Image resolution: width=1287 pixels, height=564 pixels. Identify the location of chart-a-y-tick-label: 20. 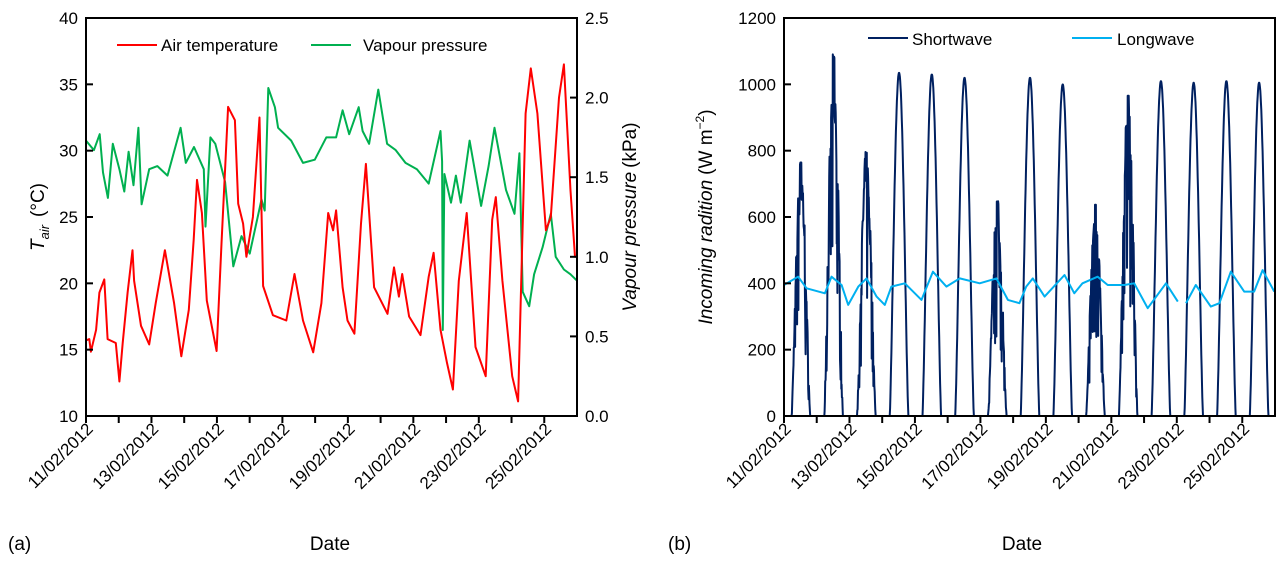
(68, 283).